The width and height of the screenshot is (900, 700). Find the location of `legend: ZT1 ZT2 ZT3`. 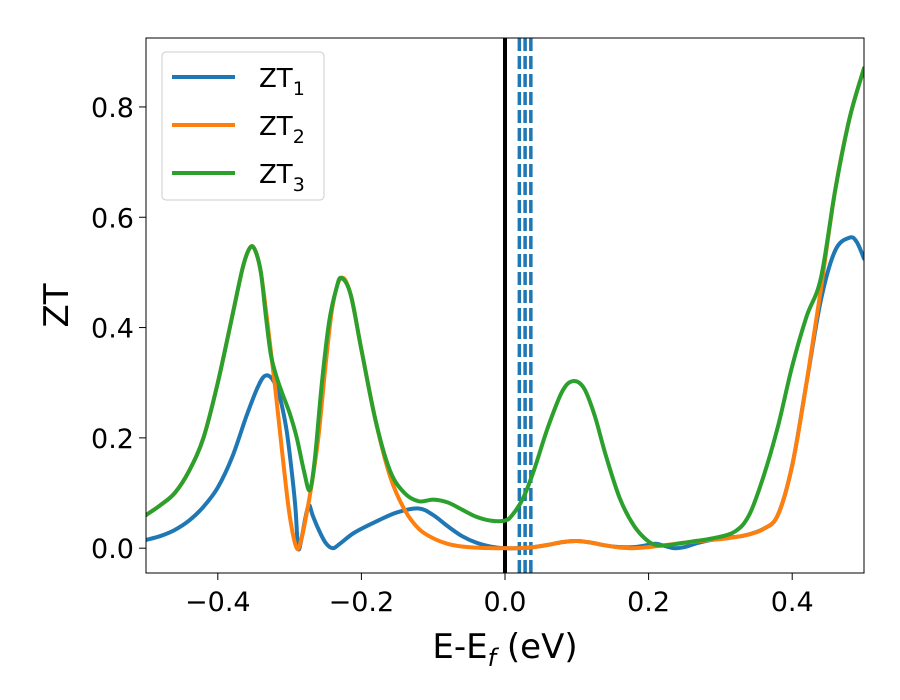

legend: ZT1 ZT2 ZT3 is located at coordinates (243, 126).